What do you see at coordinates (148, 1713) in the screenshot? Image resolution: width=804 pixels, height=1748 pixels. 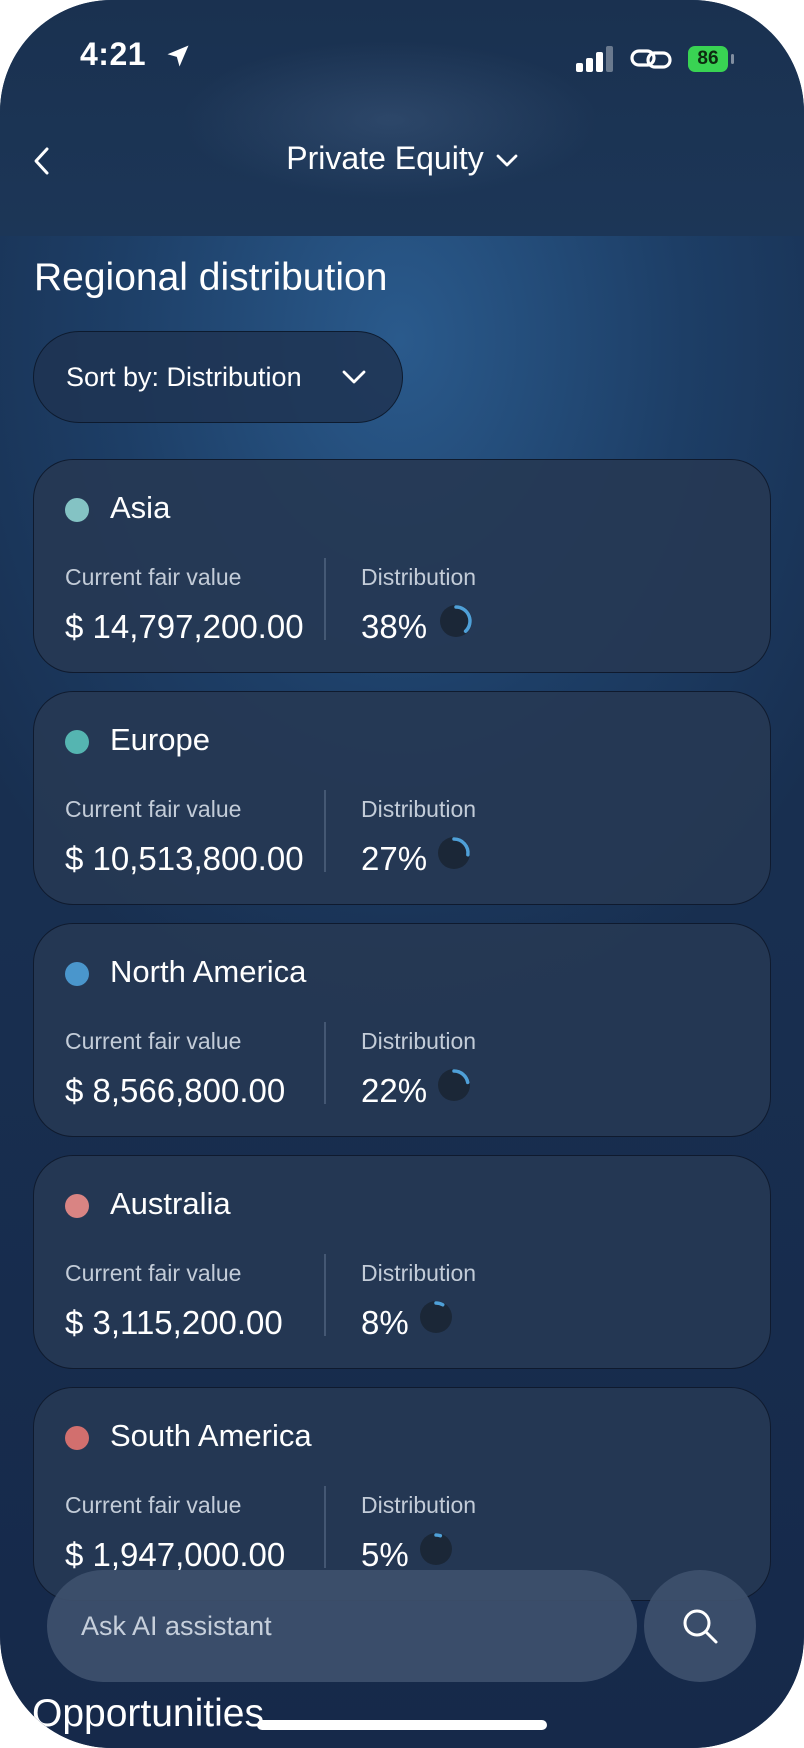 I see `opportunities-title: Opportunities` at bounding box center [148, 1713].